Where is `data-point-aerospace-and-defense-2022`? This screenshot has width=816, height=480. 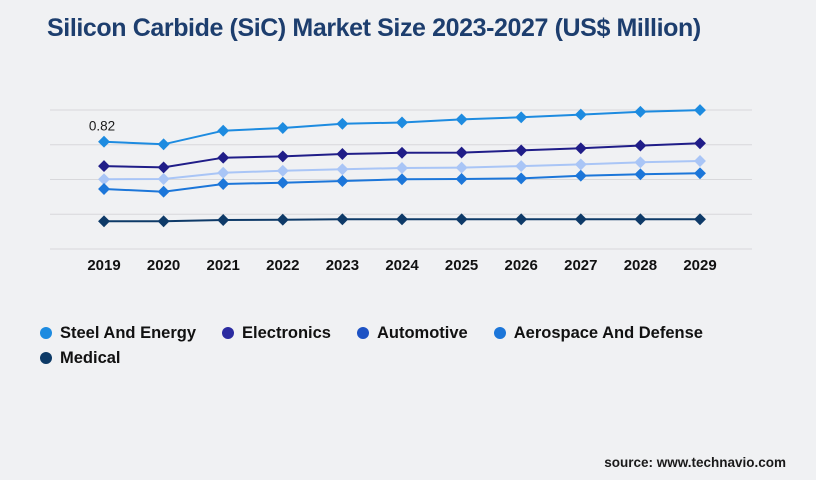
data-point-aerospace-and-defense-2022 is located at coordinates (282, 182).